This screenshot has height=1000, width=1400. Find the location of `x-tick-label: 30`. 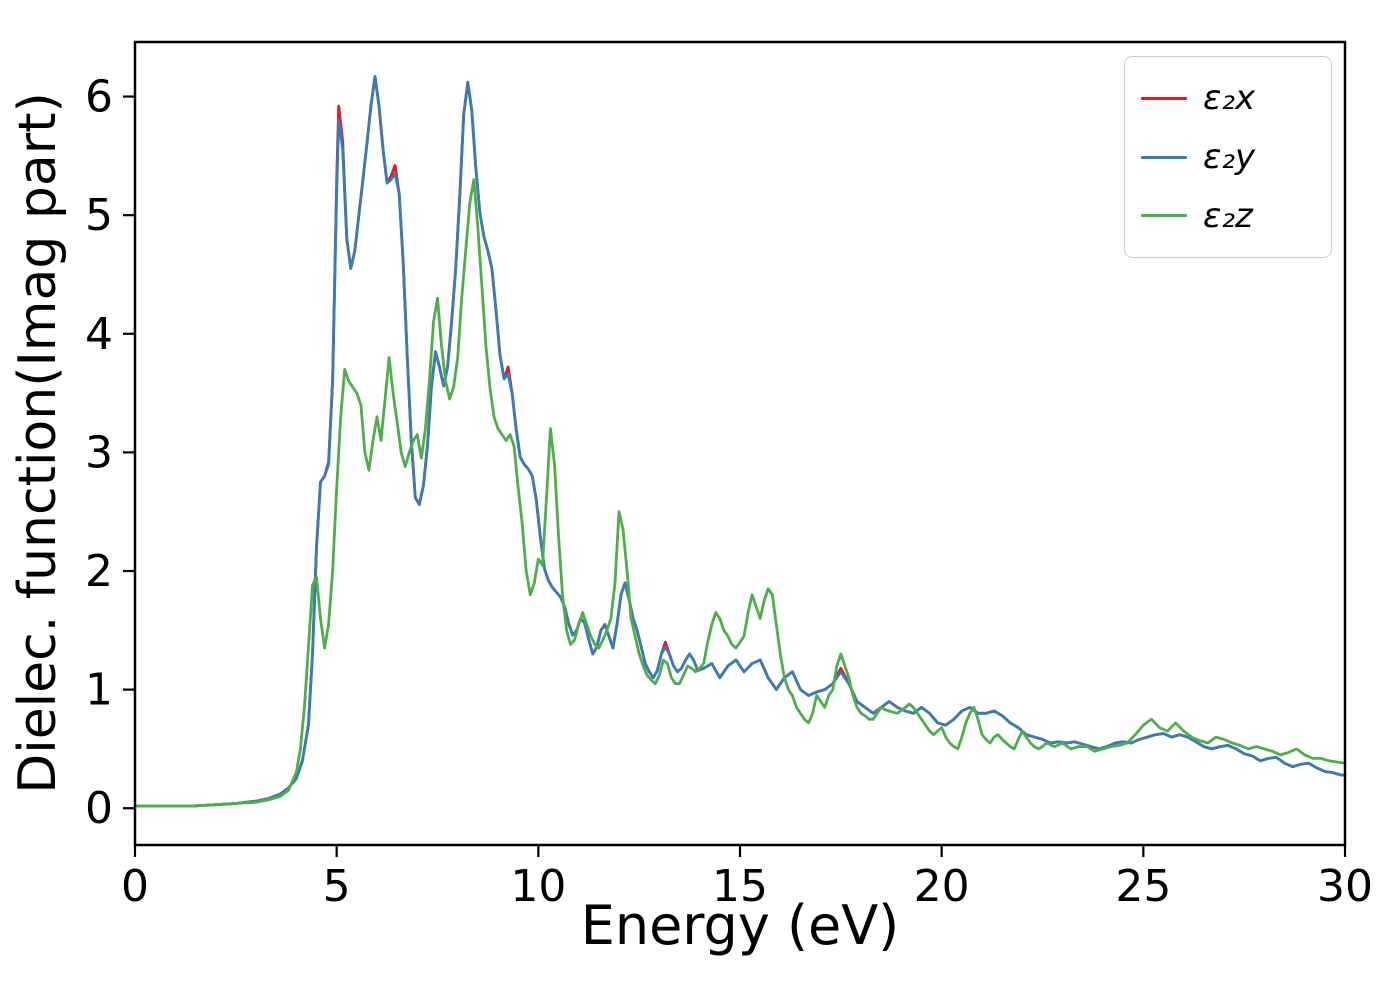

x-tick-label: 30 is located at coordinates (1345, 886).